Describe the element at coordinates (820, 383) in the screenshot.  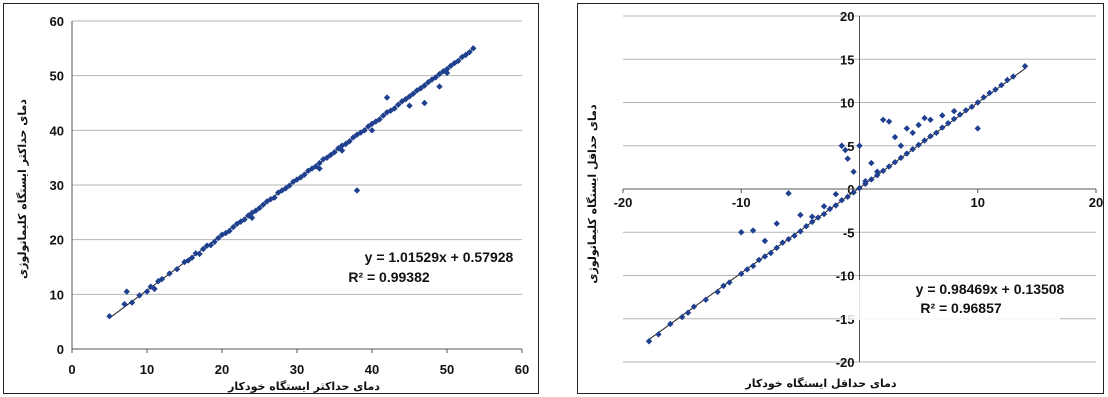
I see `x-axis-label: دمای حداقل ایستگاه خودکار` at that location.